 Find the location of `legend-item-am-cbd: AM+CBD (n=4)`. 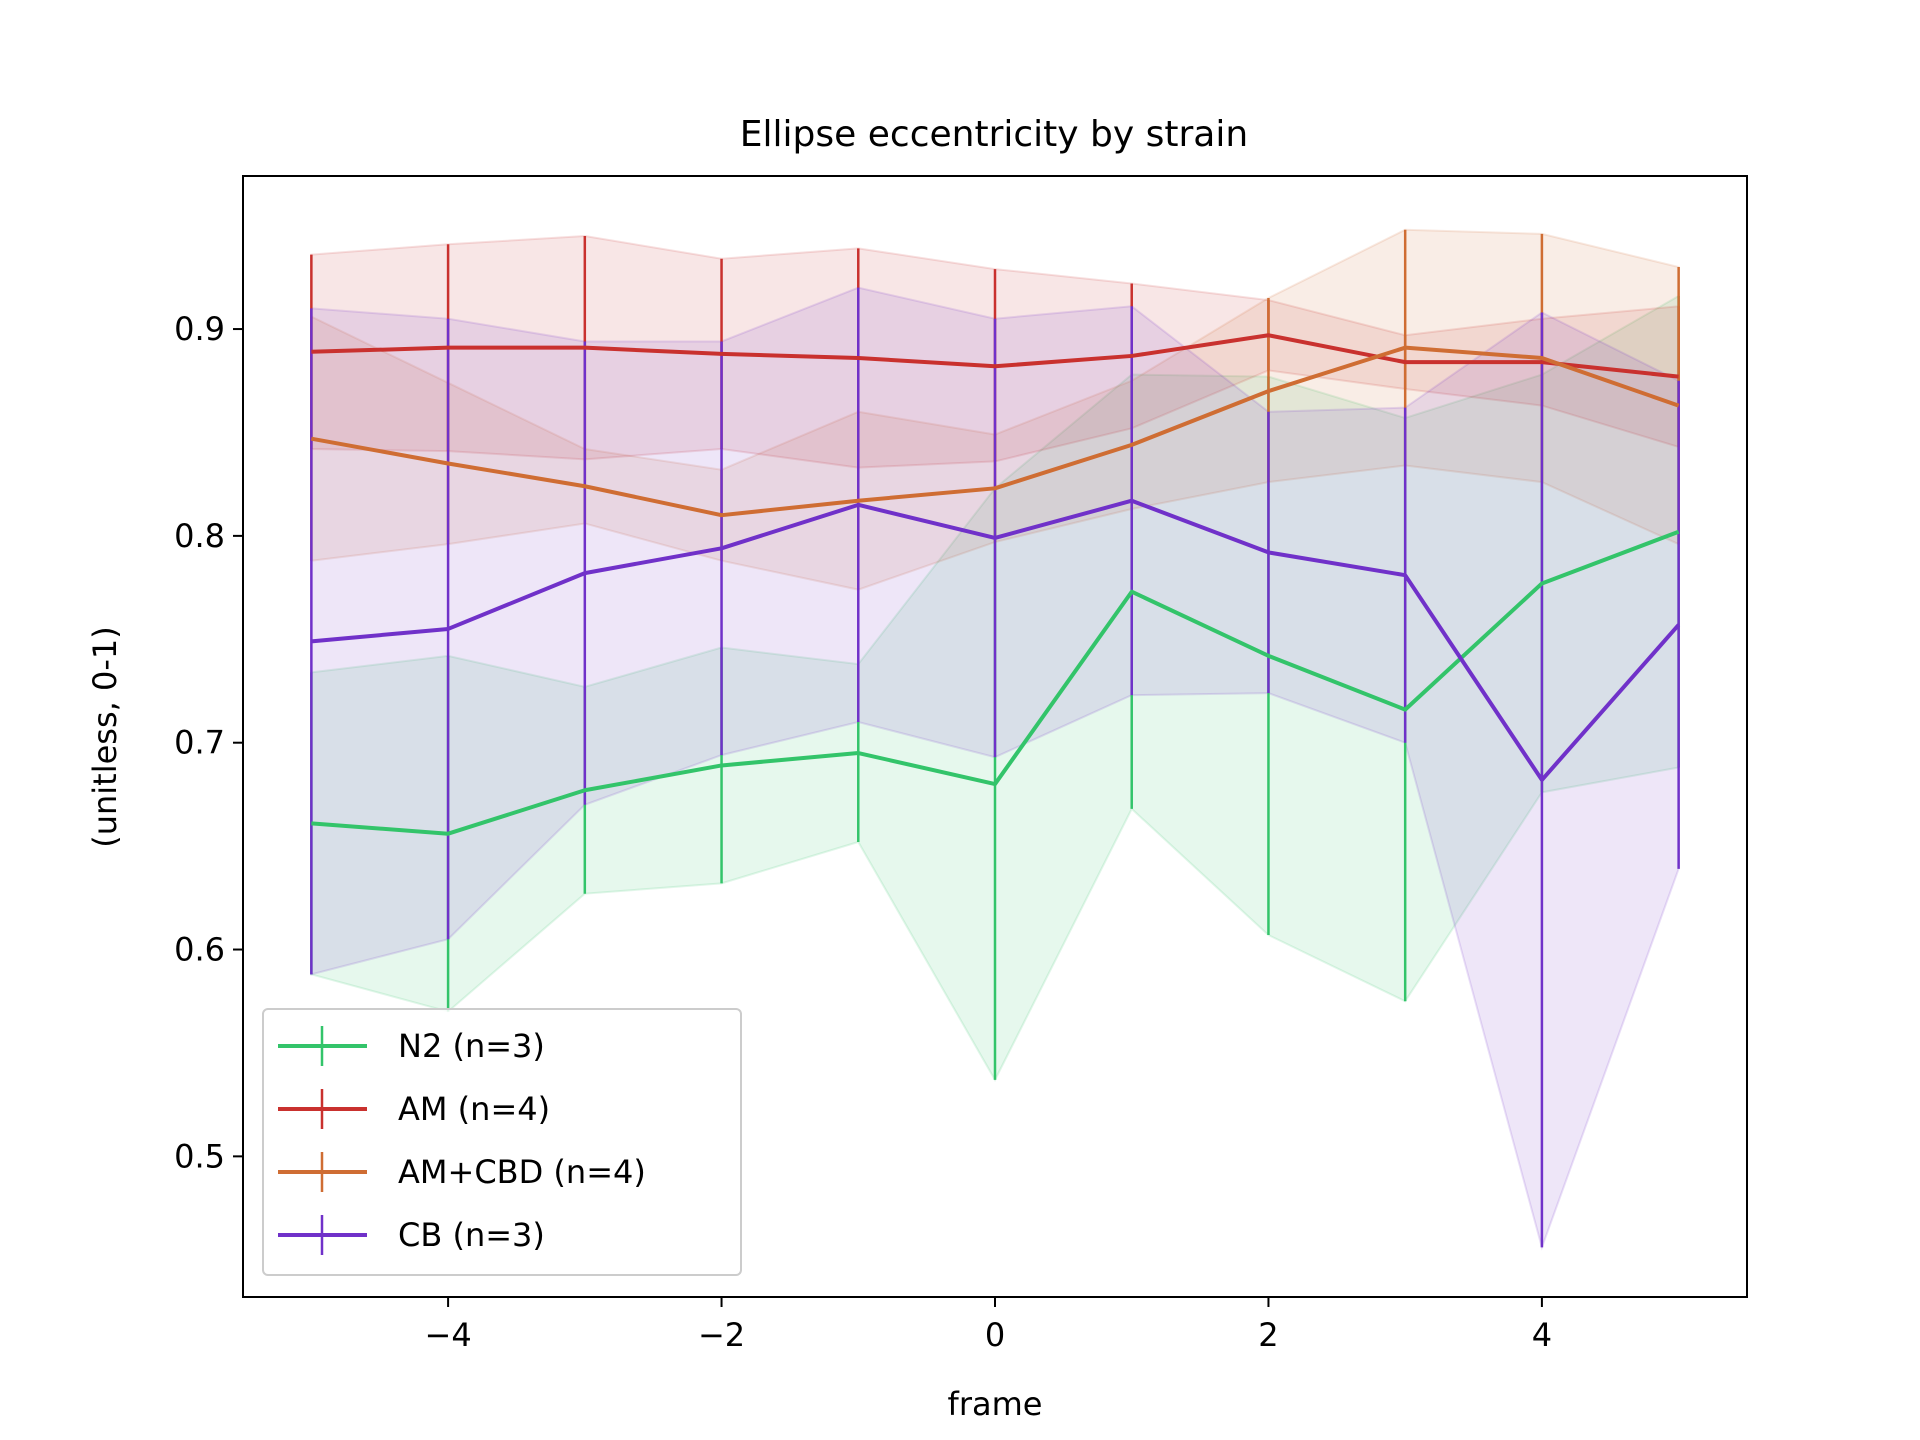

legend-item-am-cbd: AM+CBD (n=4) is located at coordinates (462, 1172).